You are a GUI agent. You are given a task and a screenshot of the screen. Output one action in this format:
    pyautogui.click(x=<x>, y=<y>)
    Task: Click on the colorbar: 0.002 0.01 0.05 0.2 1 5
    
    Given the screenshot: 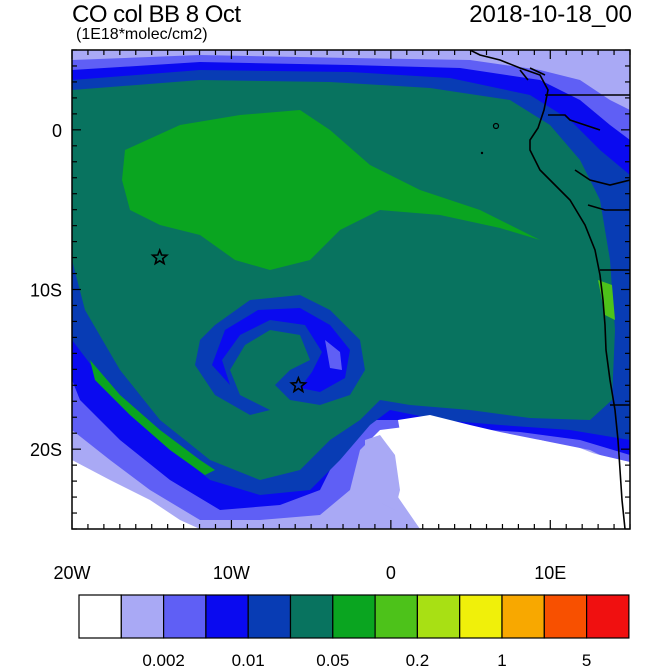 What is the action you would take?
    pyautogui.click(x=354, y=630)
    